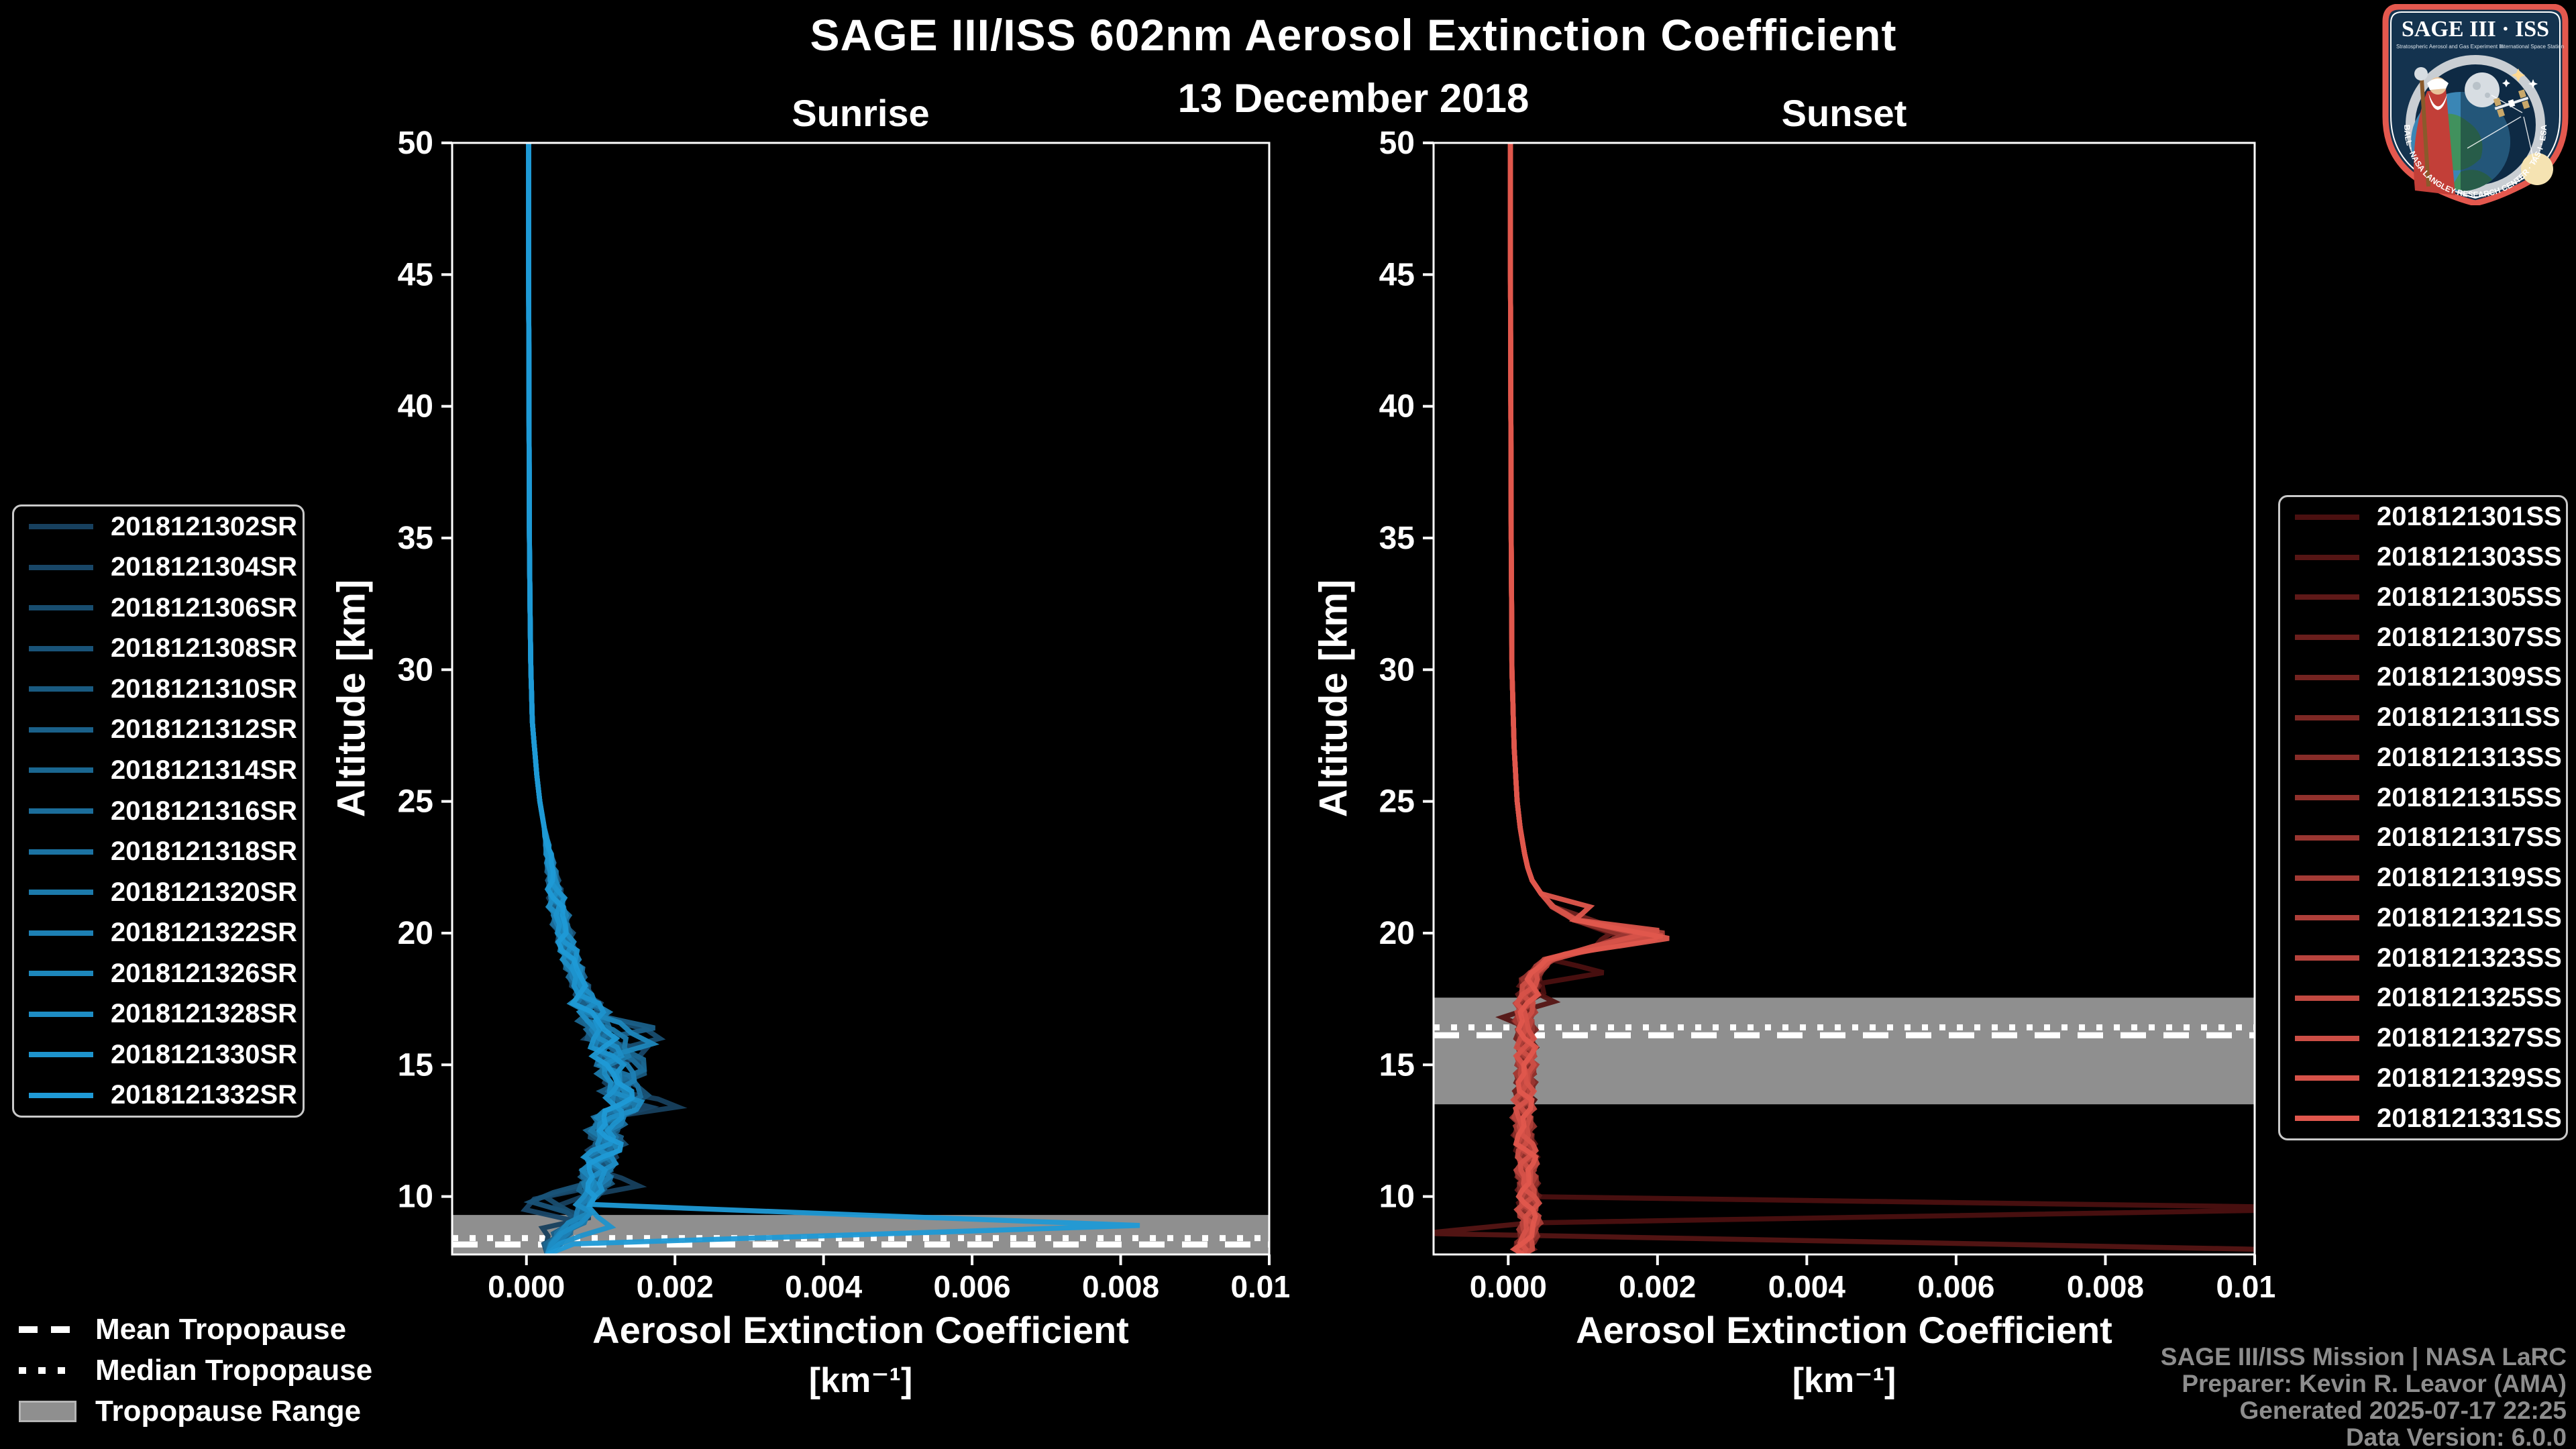 This screenshot has height=1449, width=2576. Describe the element at coordinates (1844, 113) in the screenshot. I see `sunset-panel-title: Sunset` at that location.